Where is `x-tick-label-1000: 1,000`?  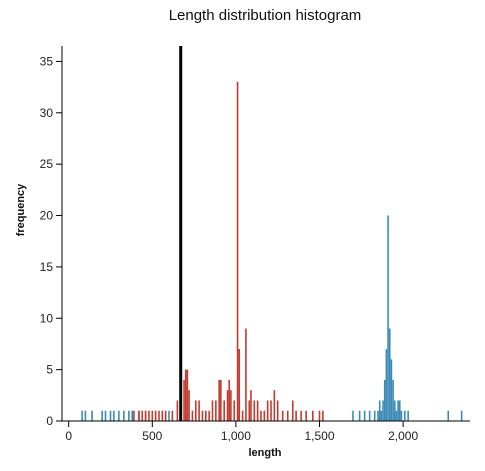
x-tick-label-1000: 1,000 is located at coordinates (236, 436).